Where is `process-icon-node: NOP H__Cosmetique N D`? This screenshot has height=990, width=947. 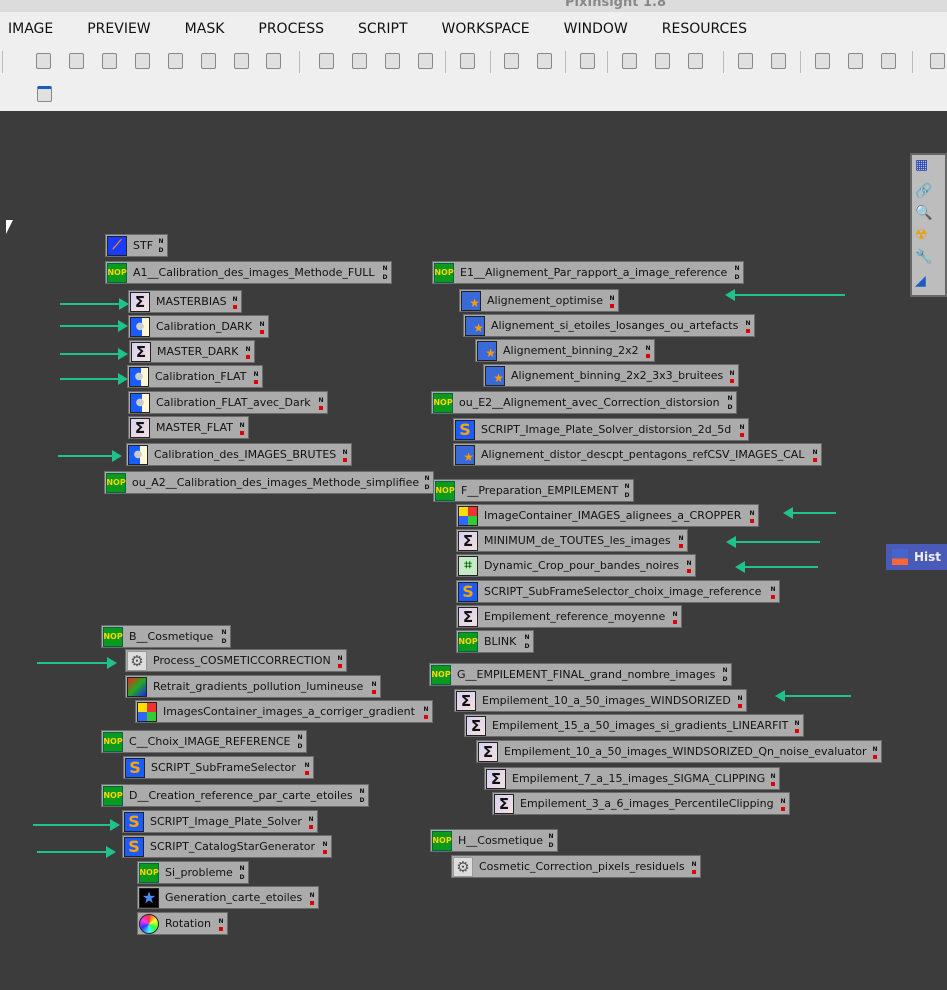 process-icon-node: NOP H__Cosmetique N D is located at coordinates (494, 840).